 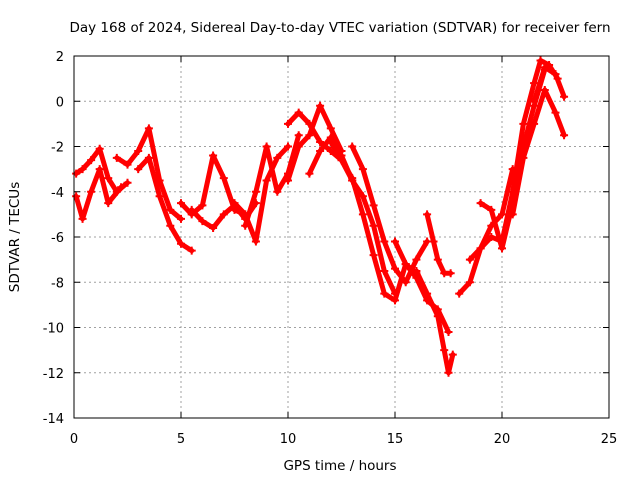 I want to click on y-tick-labels: -14 -12 -10 -8 -6 -4 -2 0 2, so click(x=53, y=238).